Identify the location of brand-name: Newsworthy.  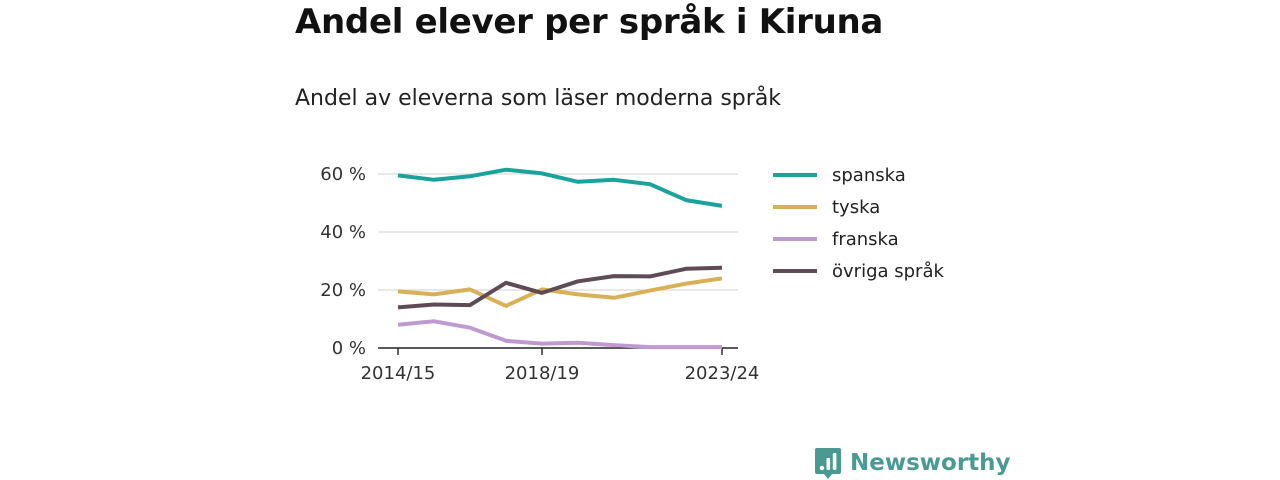
(930, 463).